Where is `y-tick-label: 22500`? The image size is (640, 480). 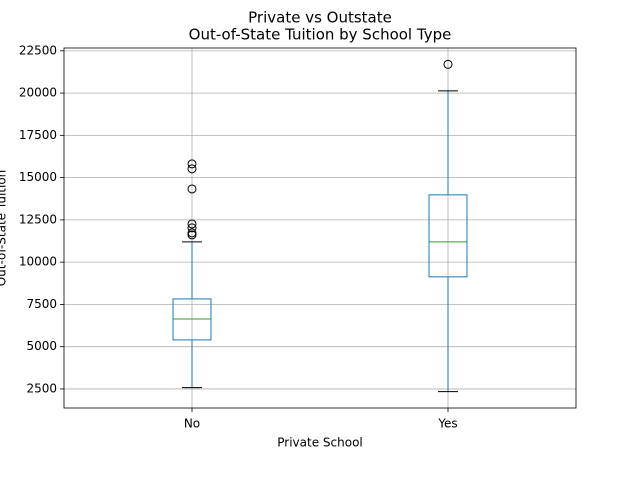
y-tick-label: 22500 is located at coordinates (38, 50).